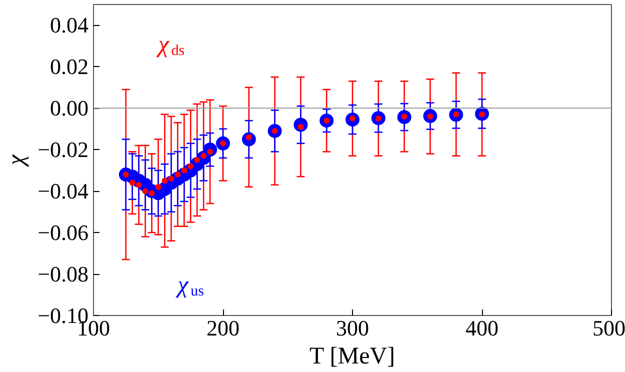  Describe the element at coordinates (63, 149) in the screenshot. I see `y-tick-label: −0.02` at that location.